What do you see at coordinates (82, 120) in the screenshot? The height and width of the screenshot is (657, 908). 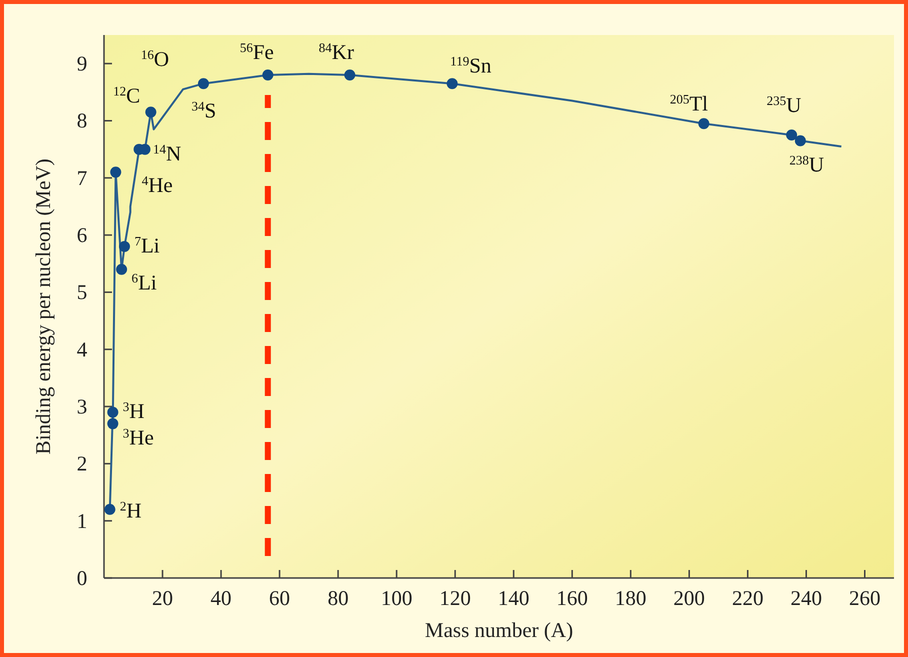 I see `y-tick-label: 8` at bounding box center [82, 120].